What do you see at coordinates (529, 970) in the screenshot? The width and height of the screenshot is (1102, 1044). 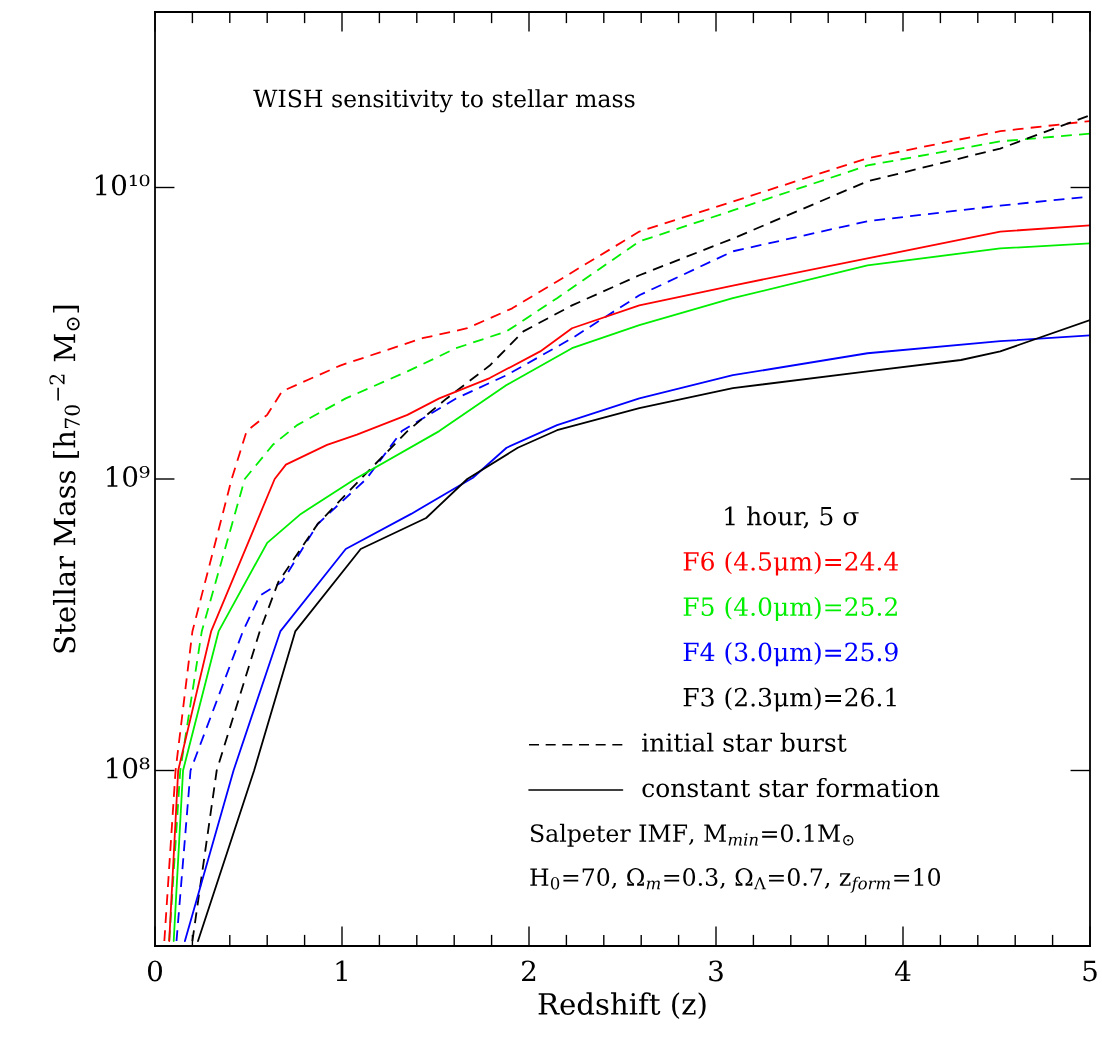 I see `x-tick-label: 2` at bounding box center [529, 970].